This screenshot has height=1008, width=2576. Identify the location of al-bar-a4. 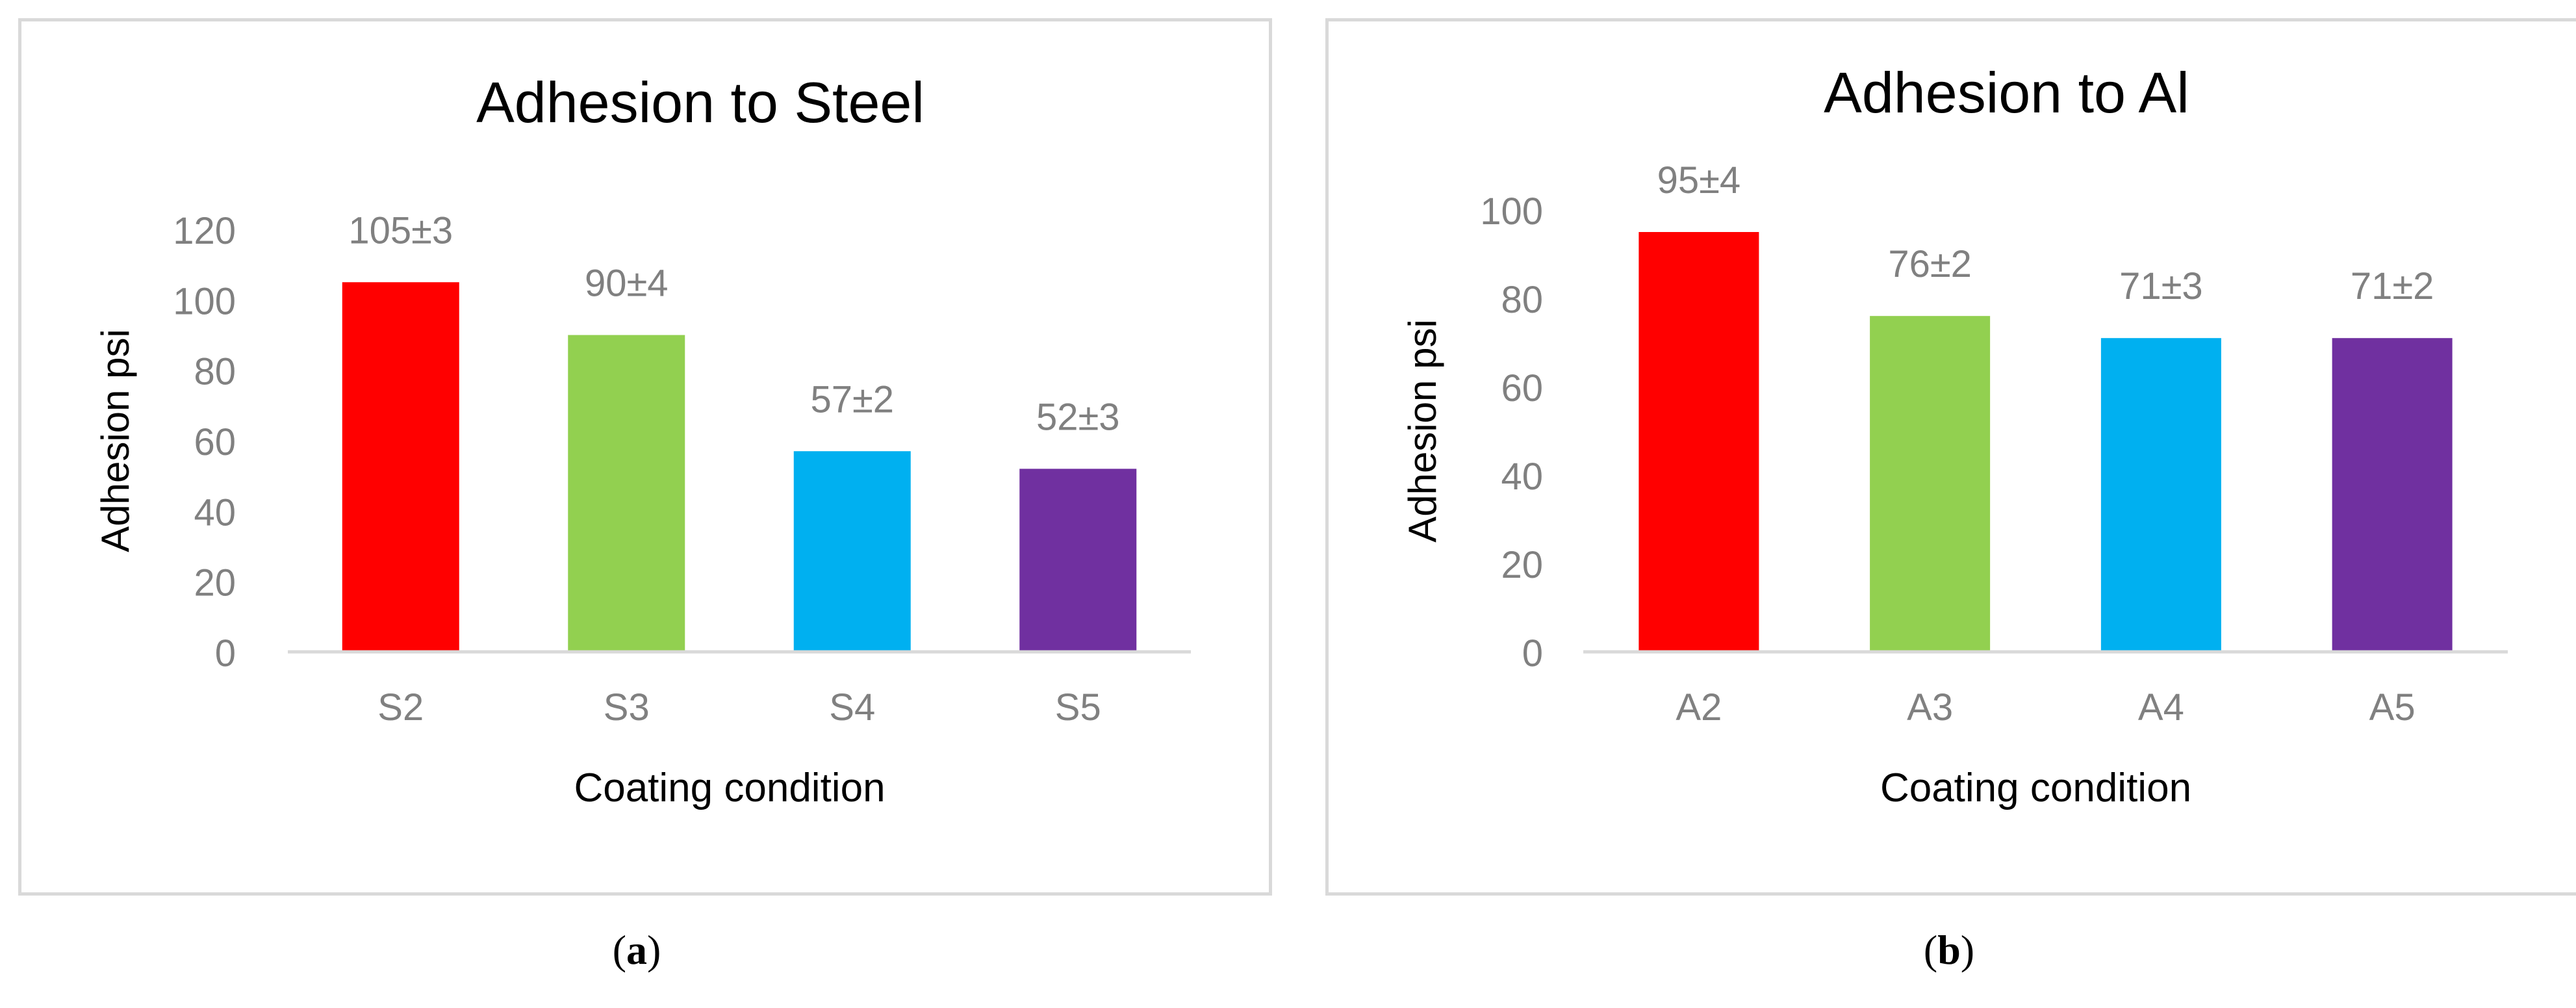
(2160, 495).